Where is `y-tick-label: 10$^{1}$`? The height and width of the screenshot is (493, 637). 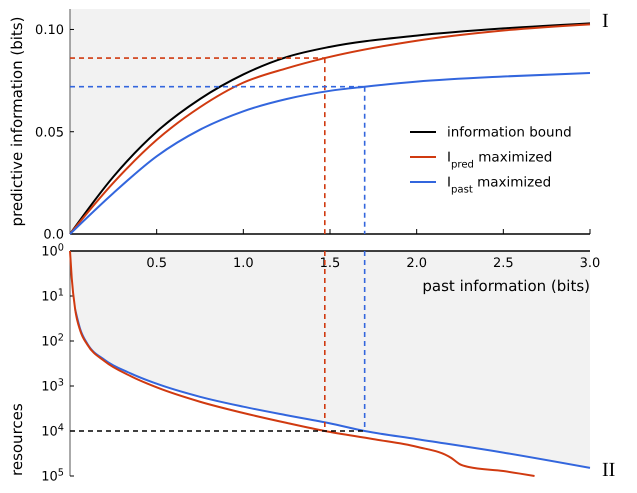 y-tick-label: 10$^{1}$ is located at coordinates (52, 296).